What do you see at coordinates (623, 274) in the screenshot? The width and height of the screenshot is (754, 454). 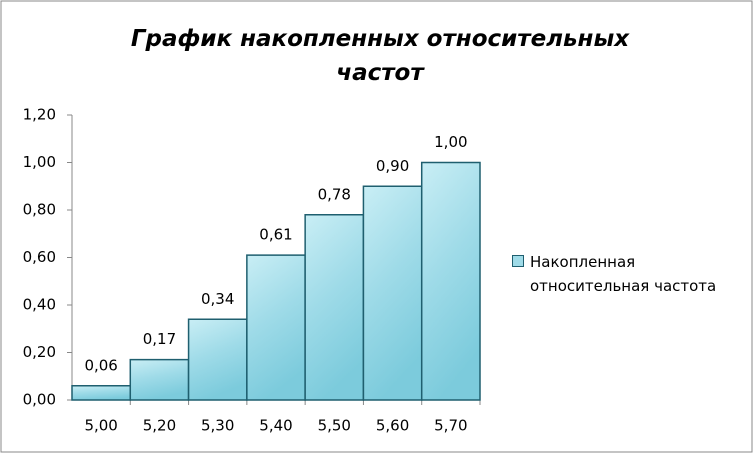 I see `legend-label: Накопленная относительная частота` at bounding box center [623, 274].